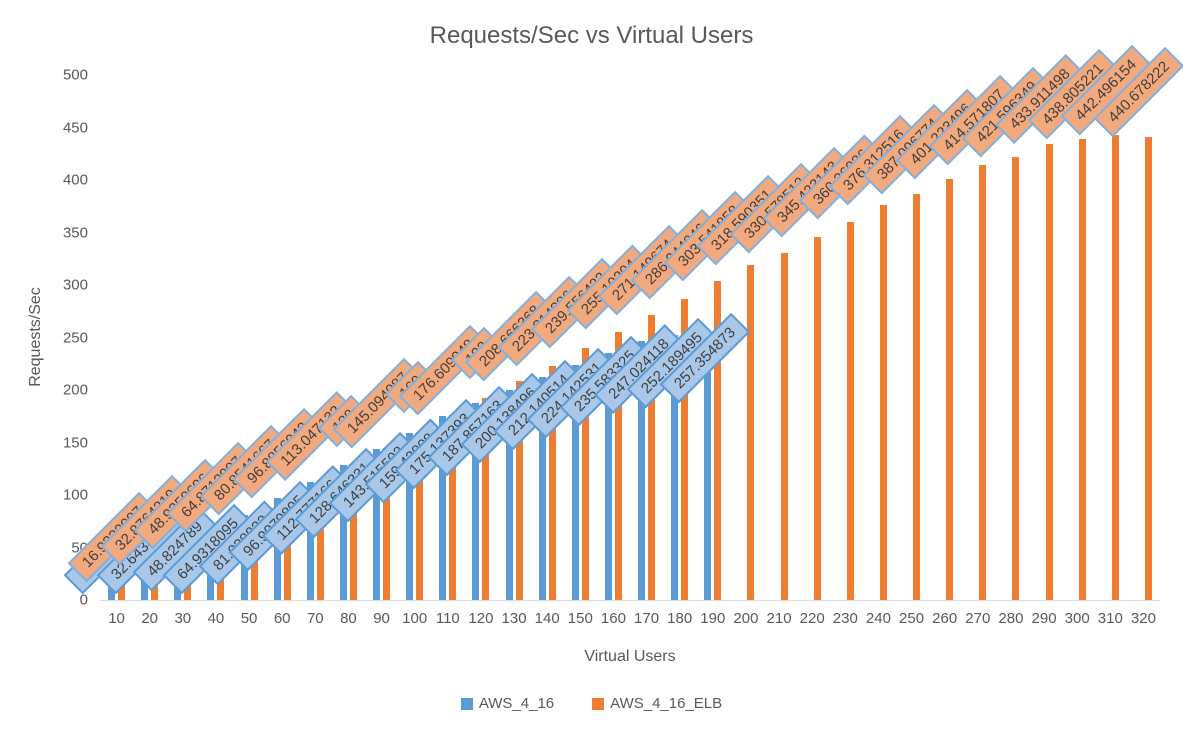 This screenshot has height=744, width=1183. I want to click on x-tick-label: 250, so click(912, 618).